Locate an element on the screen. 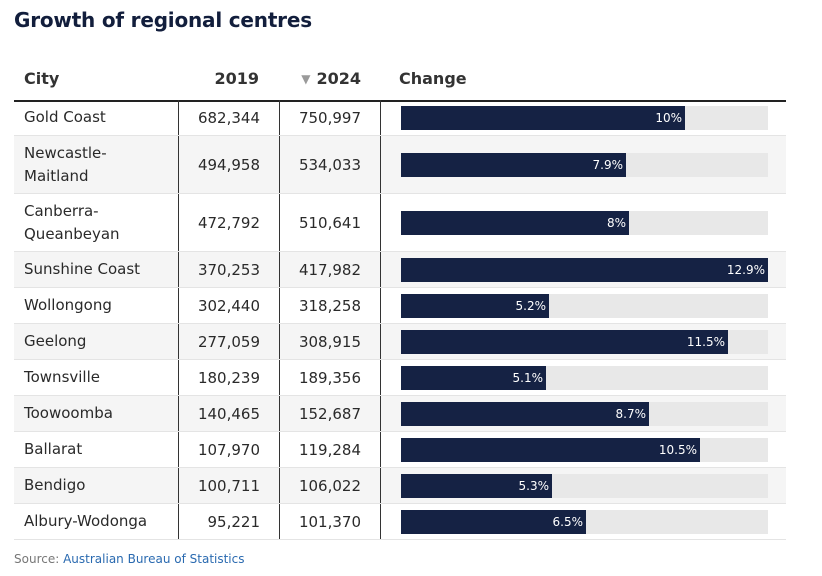  value-2019-cell: 302,440 is located at coordinates (229, 305).